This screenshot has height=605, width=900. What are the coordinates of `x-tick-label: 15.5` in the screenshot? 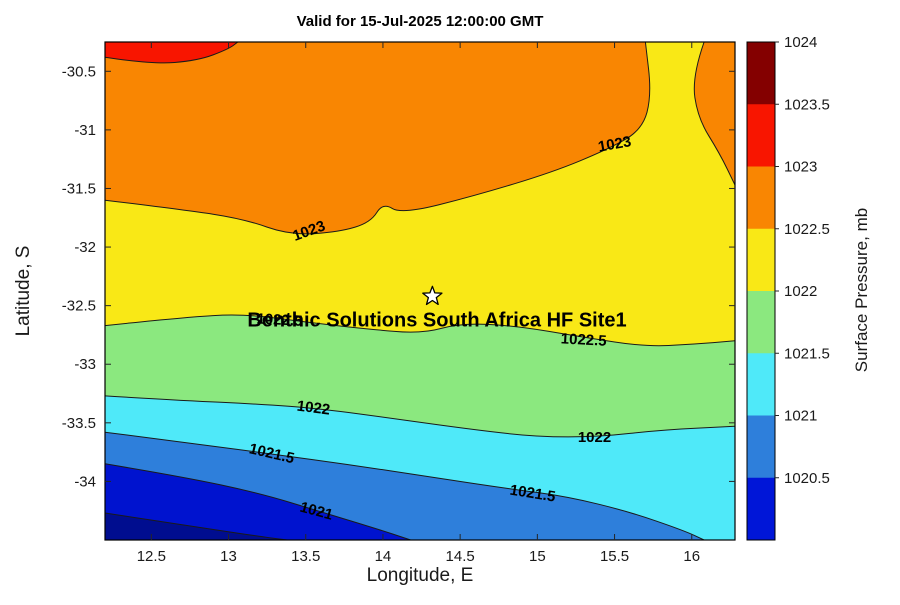 It's located at (614, 556).